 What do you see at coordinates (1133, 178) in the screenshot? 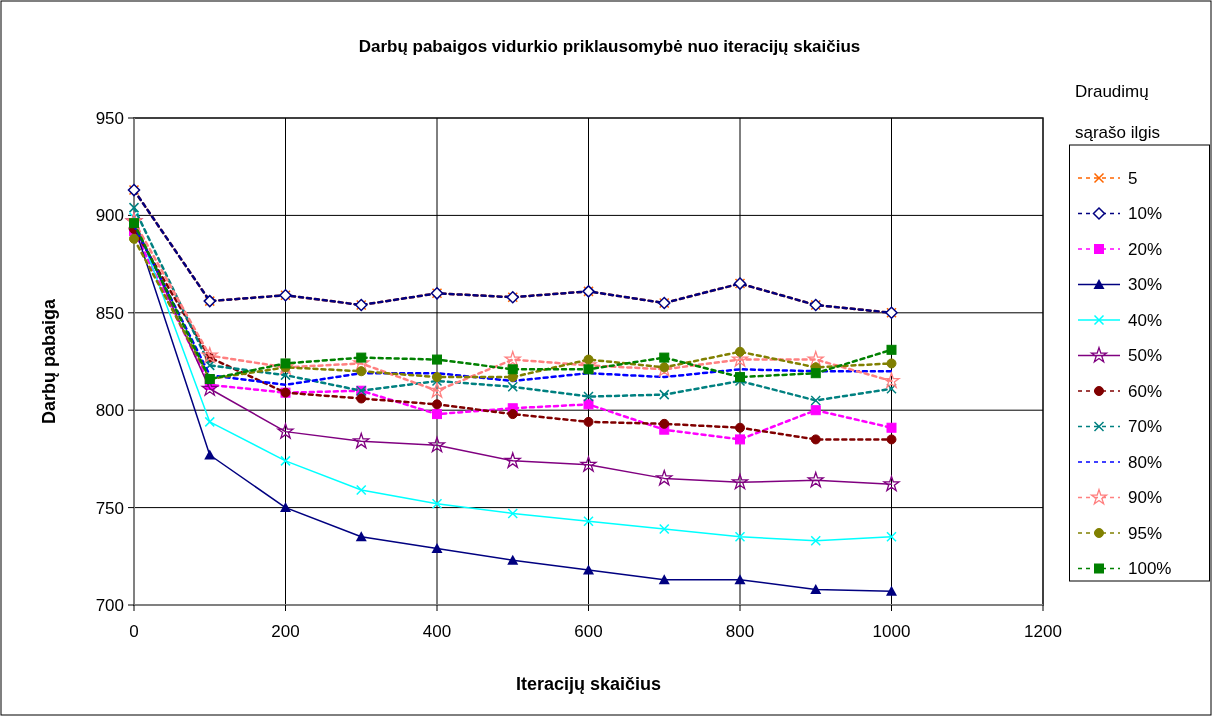
I see `legend-label: 5` at bounding box center [1133, 178].